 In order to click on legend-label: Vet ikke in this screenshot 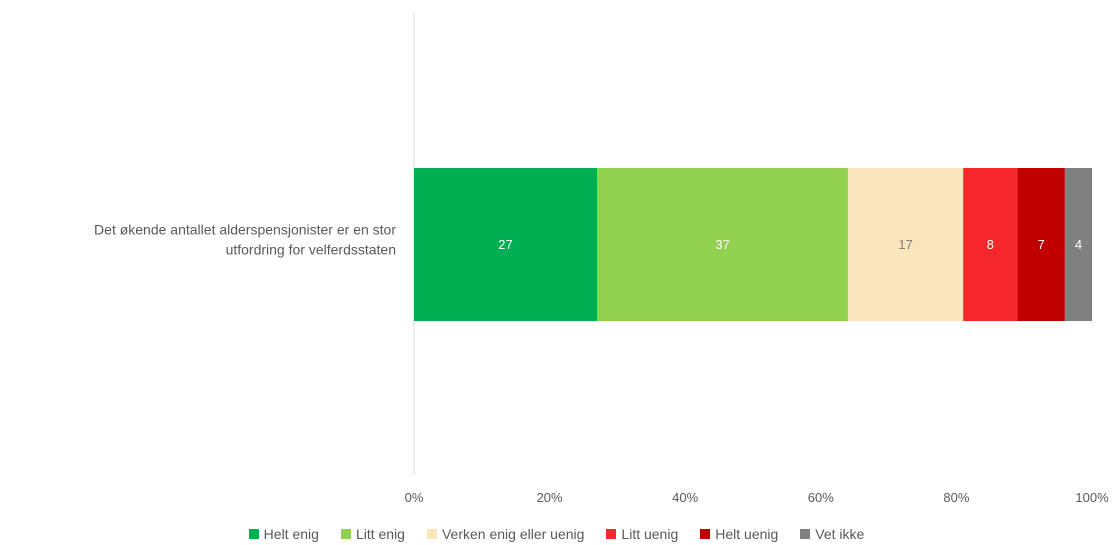, I will do `click(839, 534)`.